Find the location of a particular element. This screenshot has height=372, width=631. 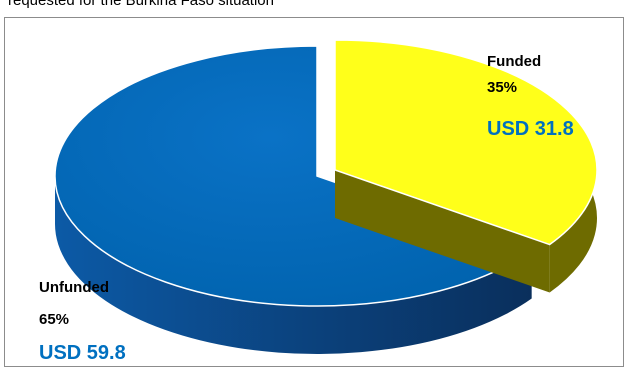

funded-slice-inner-face is located at coordinates (442, 231).